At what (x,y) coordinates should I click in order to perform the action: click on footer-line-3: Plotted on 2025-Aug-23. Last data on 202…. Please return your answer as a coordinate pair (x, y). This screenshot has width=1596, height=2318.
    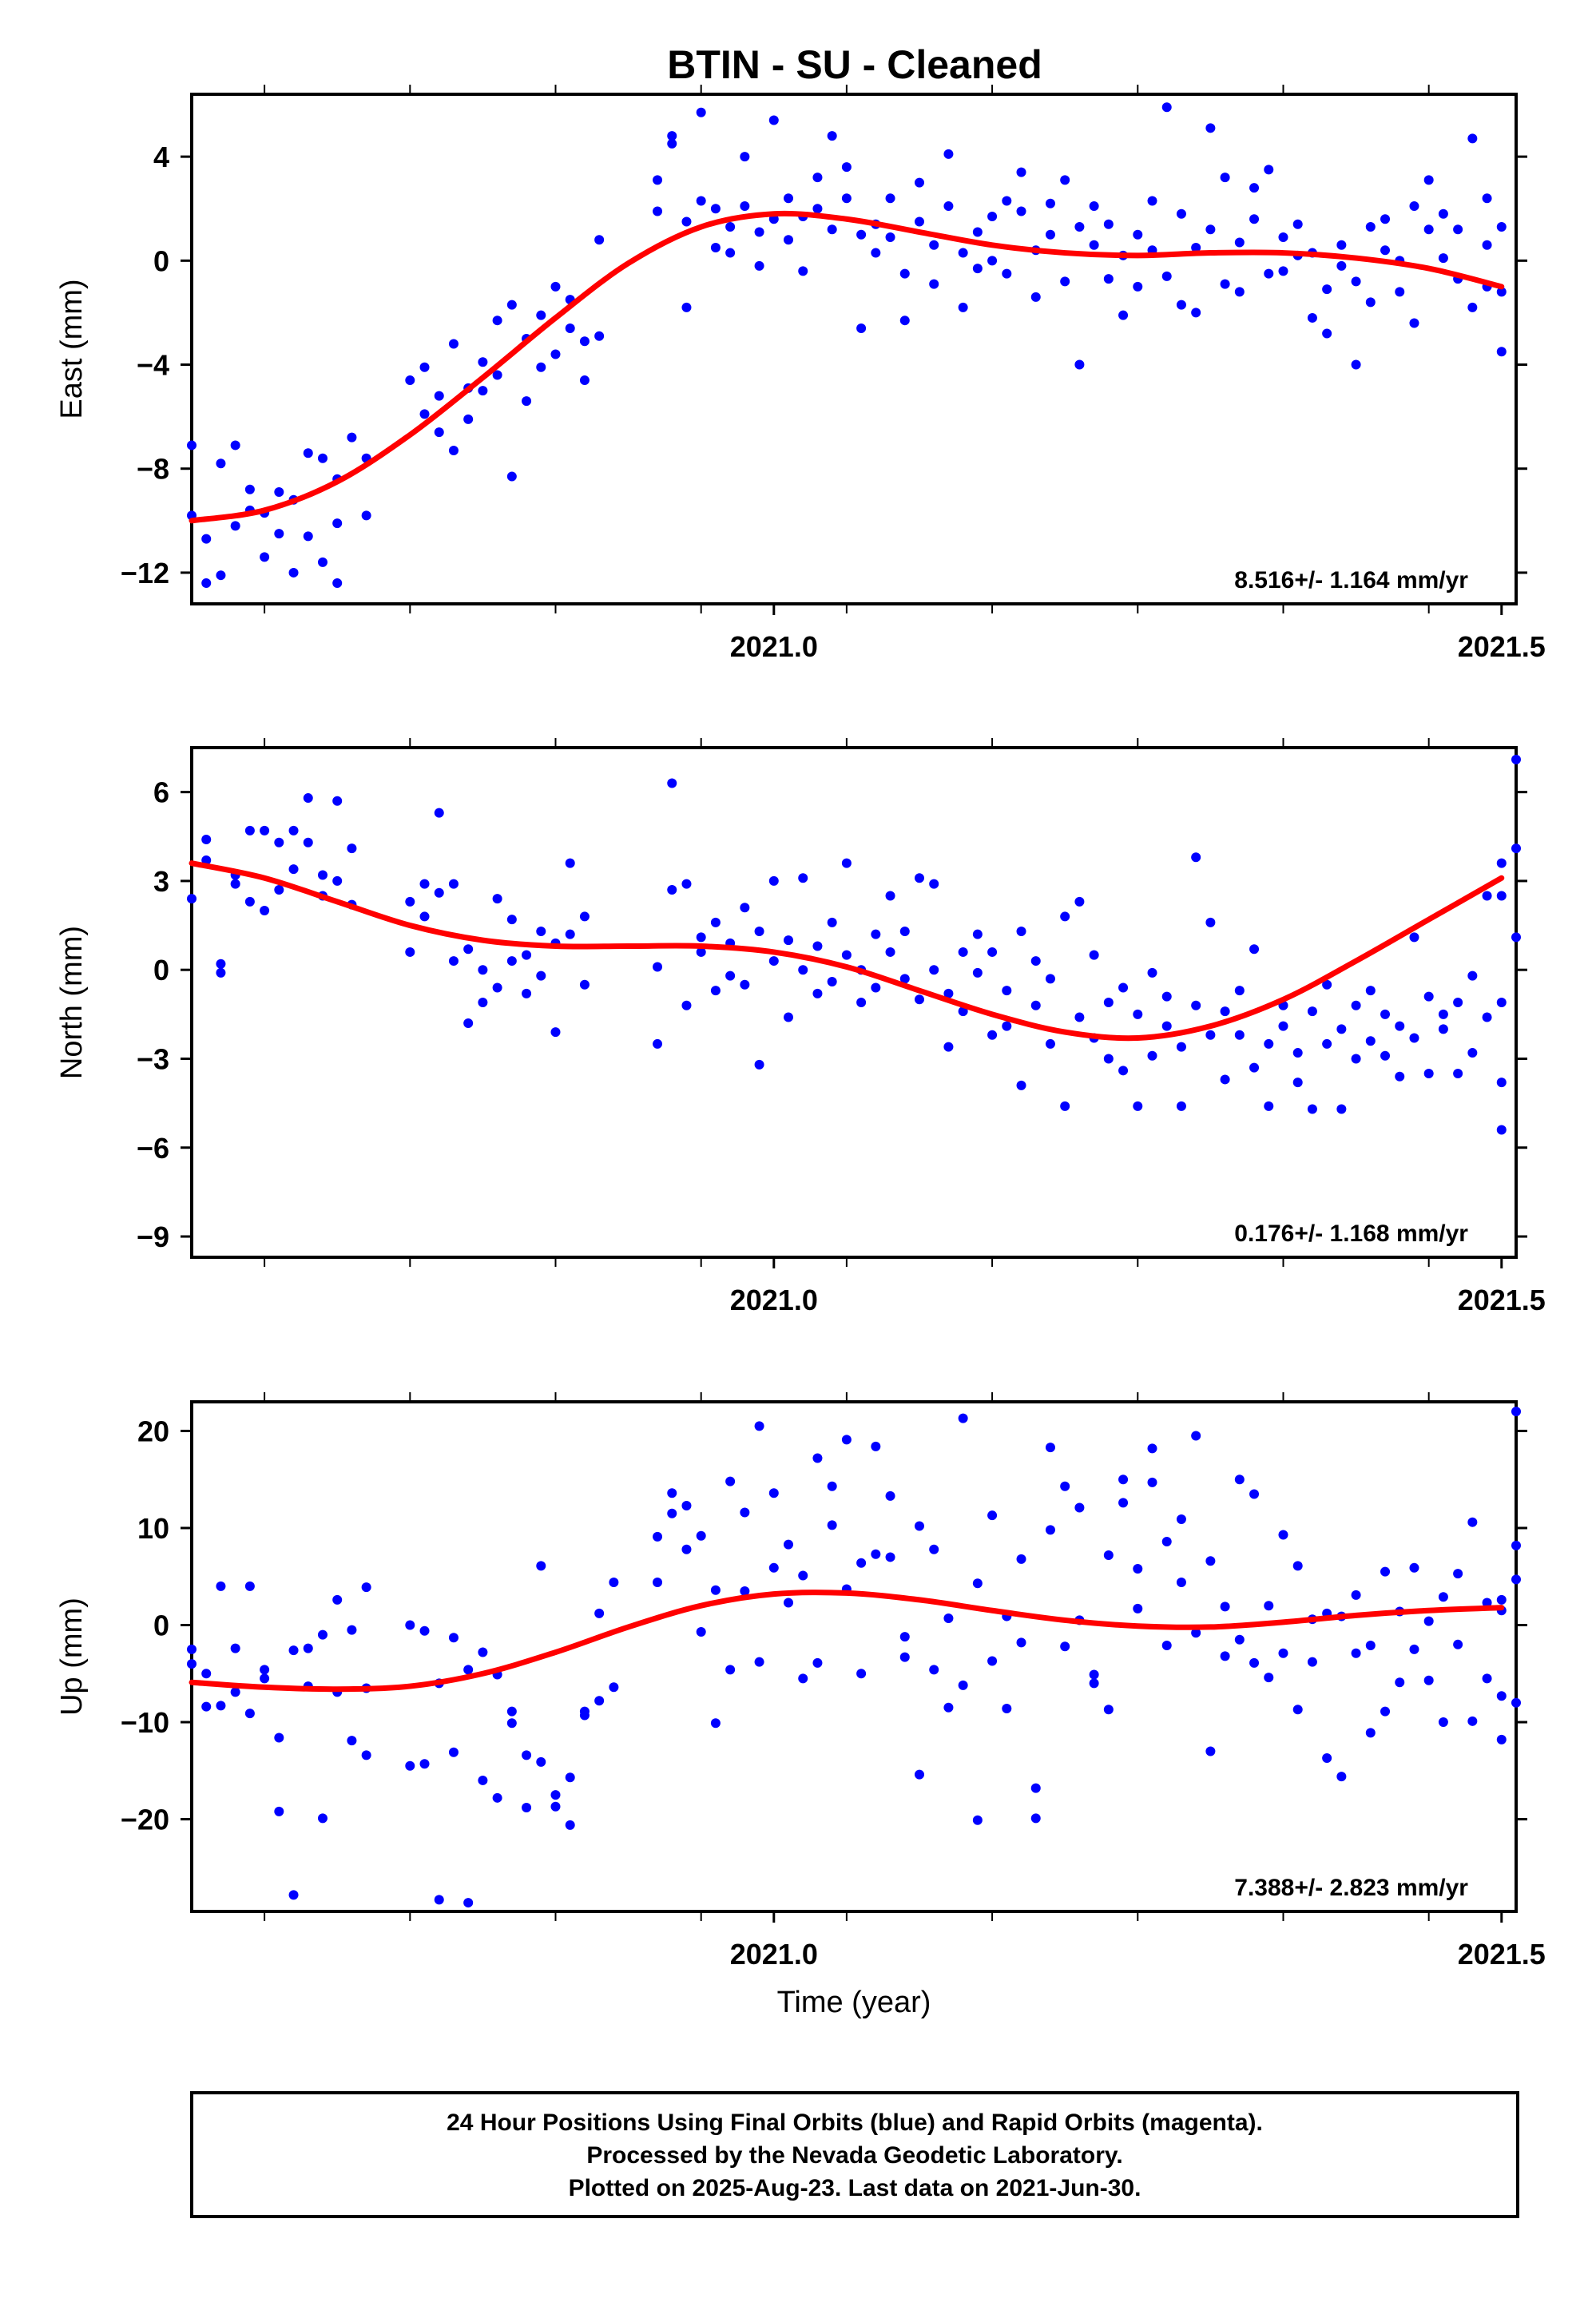
    Looking at the image, I should click on (855, 2188).